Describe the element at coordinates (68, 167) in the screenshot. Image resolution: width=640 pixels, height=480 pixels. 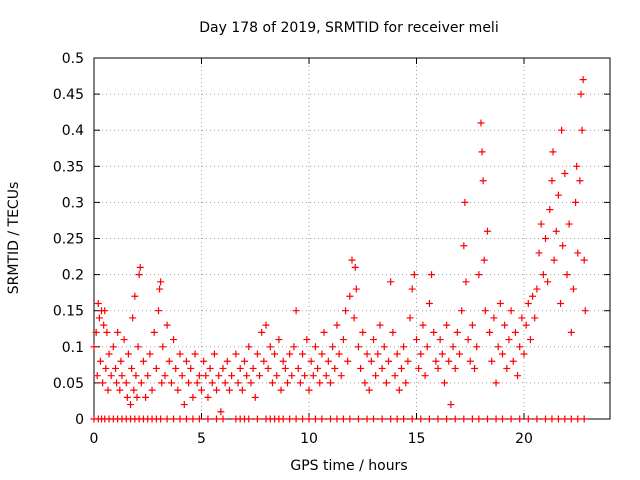
I see `y-tick-label: 0.35` at that location.